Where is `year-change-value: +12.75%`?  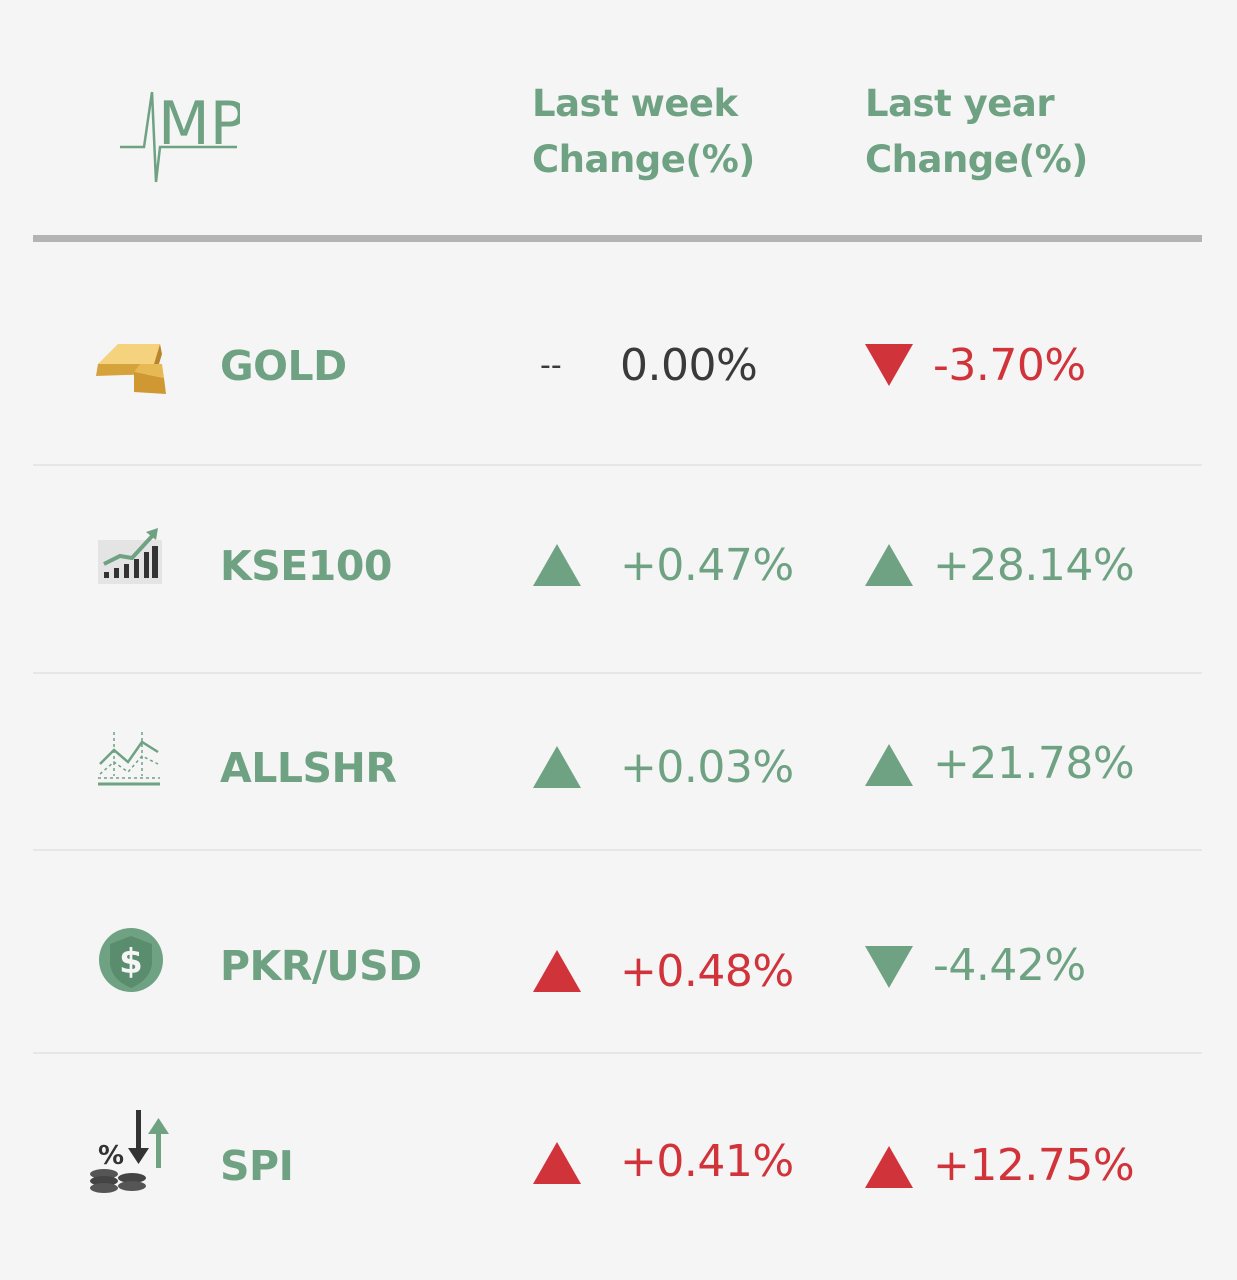
year-change-value: +12.75% is located at coordinates (1034, 1165).